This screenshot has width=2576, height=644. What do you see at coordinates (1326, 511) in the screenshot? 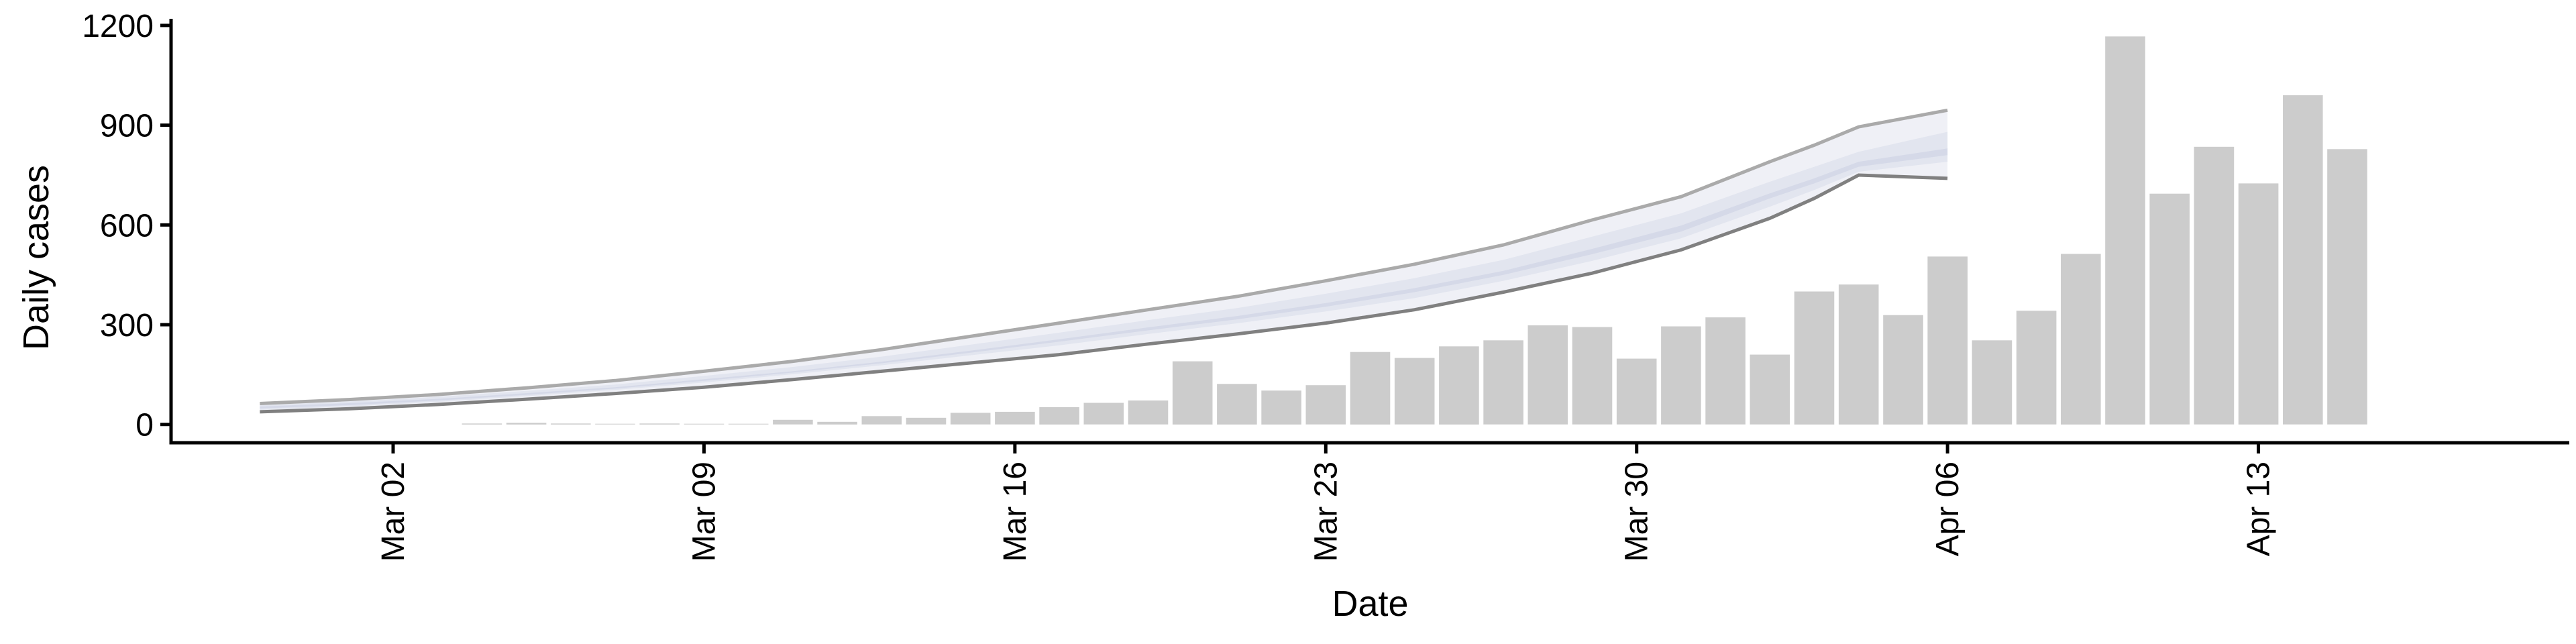
I see `x-tick-label: Mar 23` at bounding box center [1326, 511].